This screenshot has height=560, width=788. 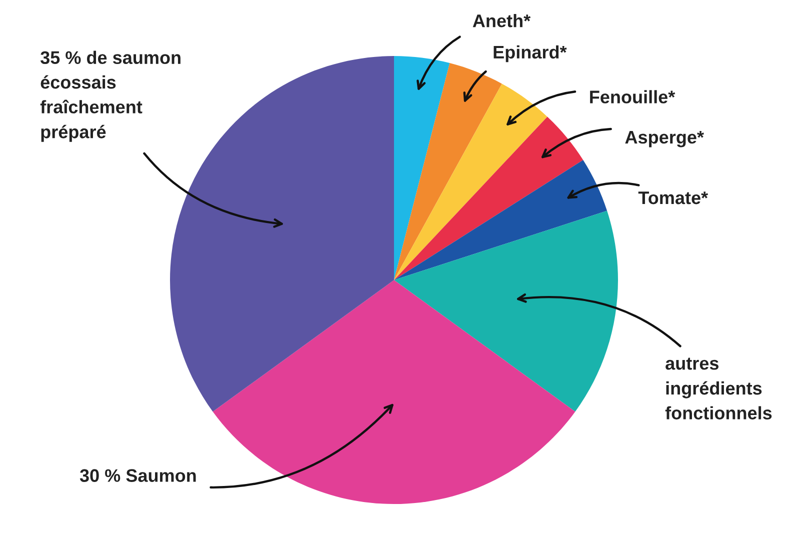 I want to click on slice-label: Aneth*, so click(x=501, y=21).